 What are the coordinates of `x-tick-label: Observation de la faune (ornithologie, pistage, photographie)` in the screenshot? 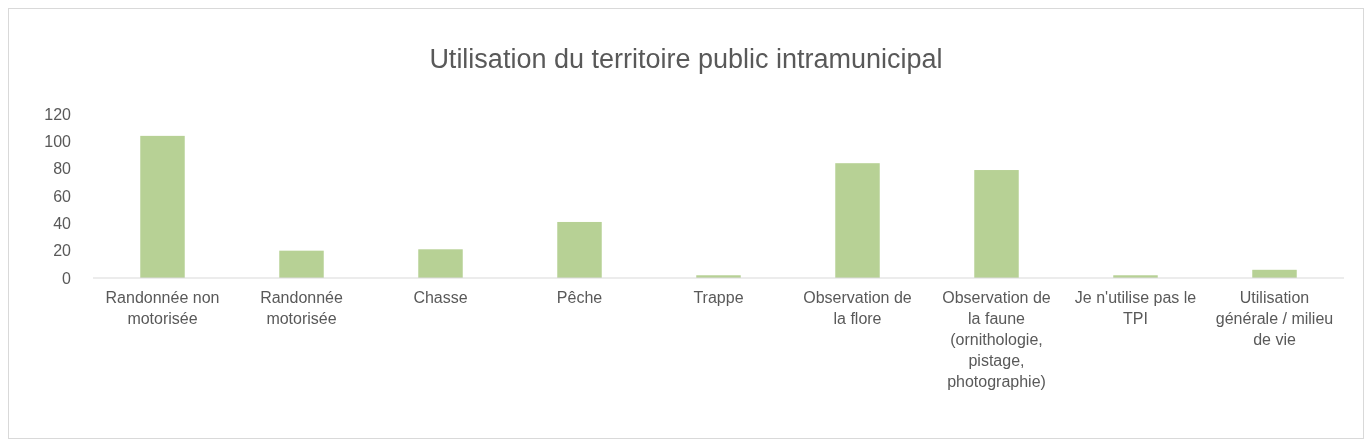 It's located at (996, 339).